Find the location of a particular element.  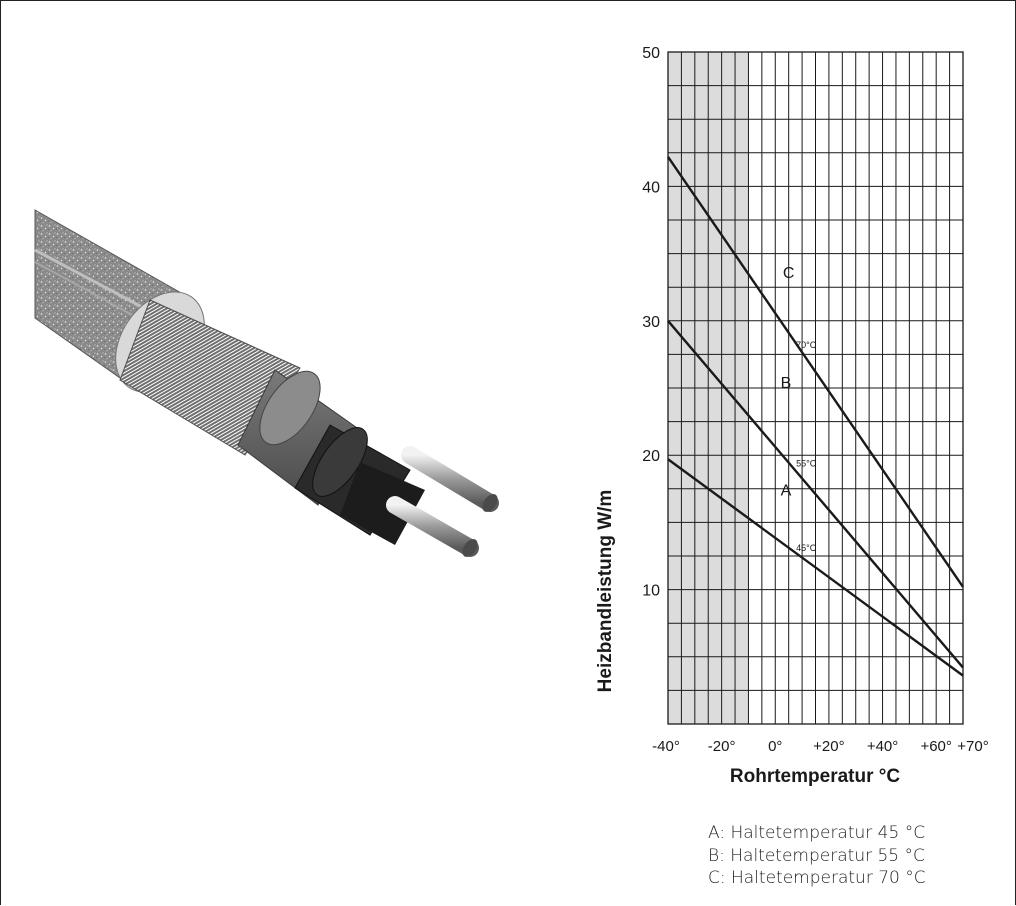

series-temp-label-b: 55°C is located at coordinates (806, 463).